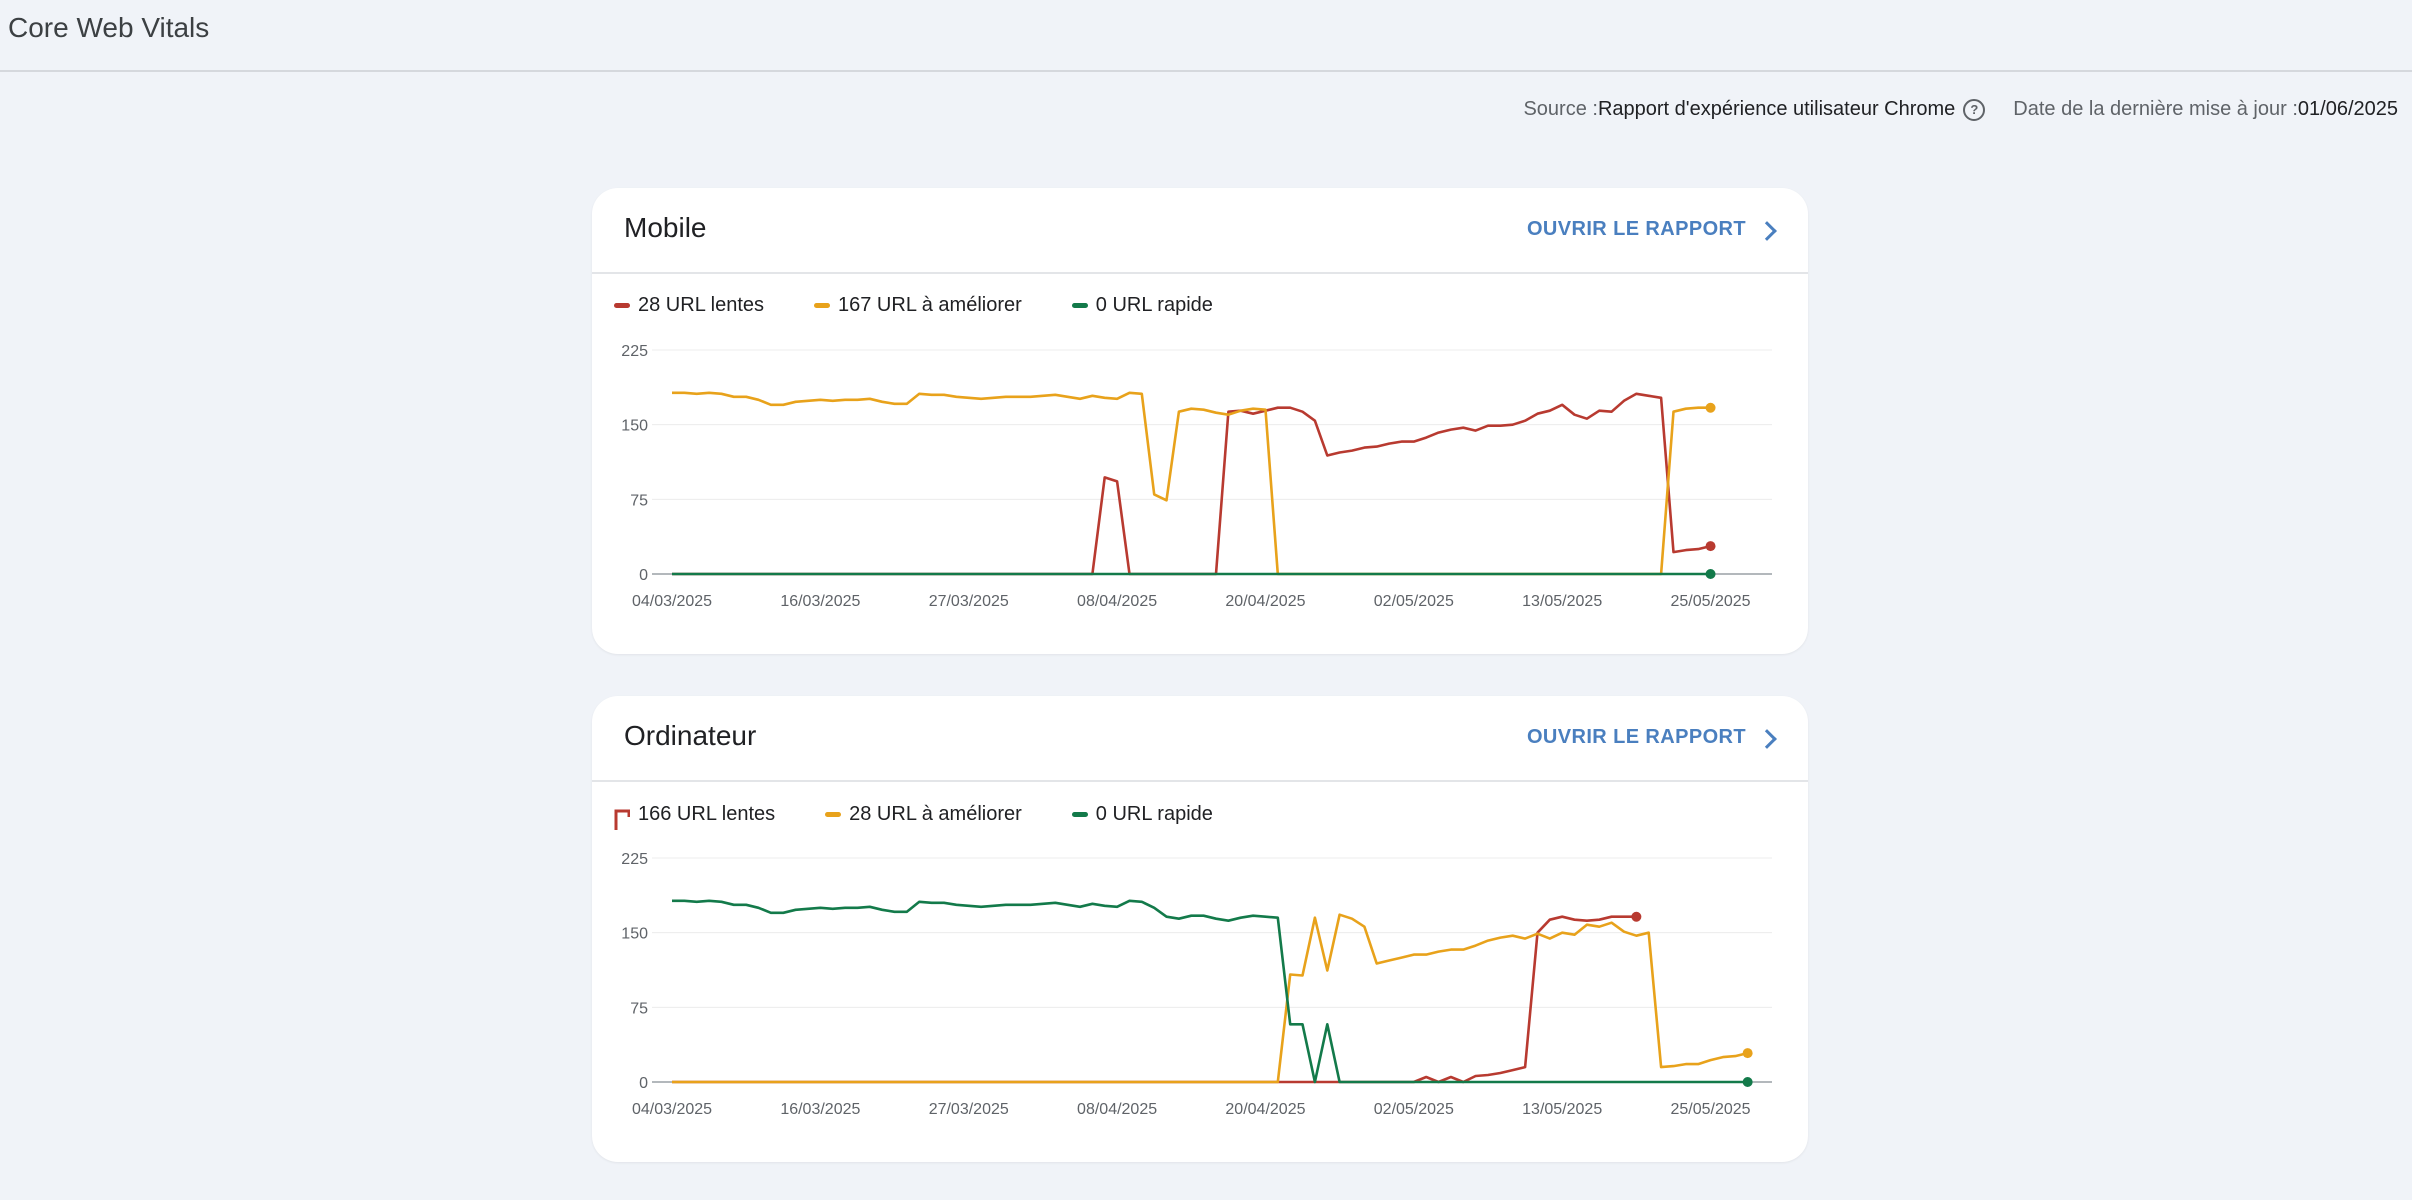  Describe the element at coordinates (665, 227) in the screenshot. I see `card-title: Mobile` at that location.